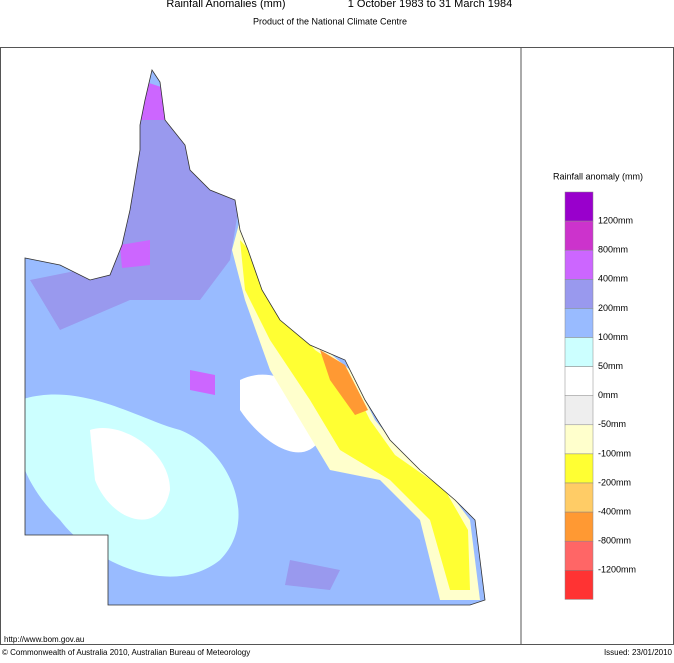  What do you see at coordinates (330, 21) in the screenshot?
I see `subtitle: Product of the National Climate Centre` at bounding box center [330, 21].